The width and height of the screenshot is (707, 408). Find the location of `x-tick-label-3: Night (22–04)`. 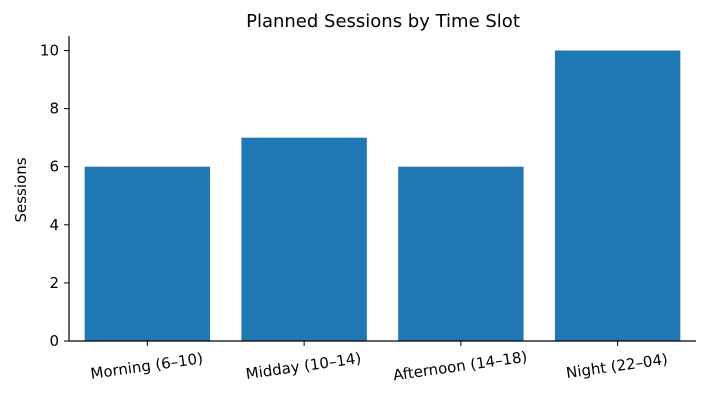

x-tick-label-3: Night (22–04) is located at coordinates (617, 366).